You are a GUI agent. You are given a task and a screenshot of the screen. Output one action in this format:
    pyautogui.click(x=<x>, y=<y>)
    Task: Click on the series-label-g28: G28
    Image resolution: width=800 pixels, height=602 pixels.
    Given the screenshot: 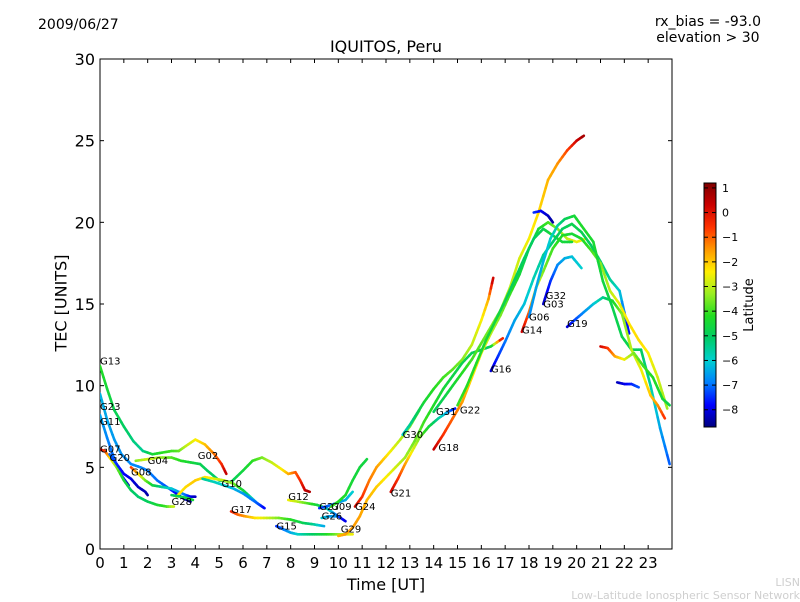 What is the action you would take?
    pyautogui.click(x=182, y=502)
    